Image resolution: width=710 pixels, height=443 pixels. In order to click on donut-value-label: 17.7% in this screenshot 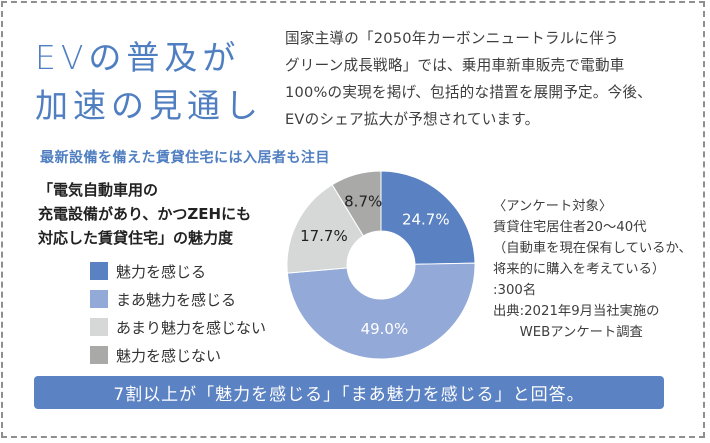, I will do `click(324, 236)`.